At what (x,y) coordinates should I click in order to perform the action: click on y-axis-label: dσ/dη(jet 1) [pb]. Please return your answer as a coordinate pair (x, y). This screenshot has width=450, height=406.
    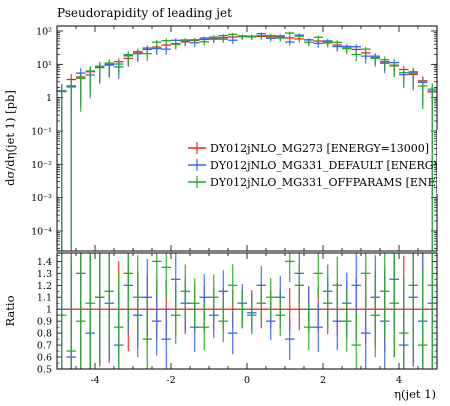
    Looking at the image, I should click on (10, 138).